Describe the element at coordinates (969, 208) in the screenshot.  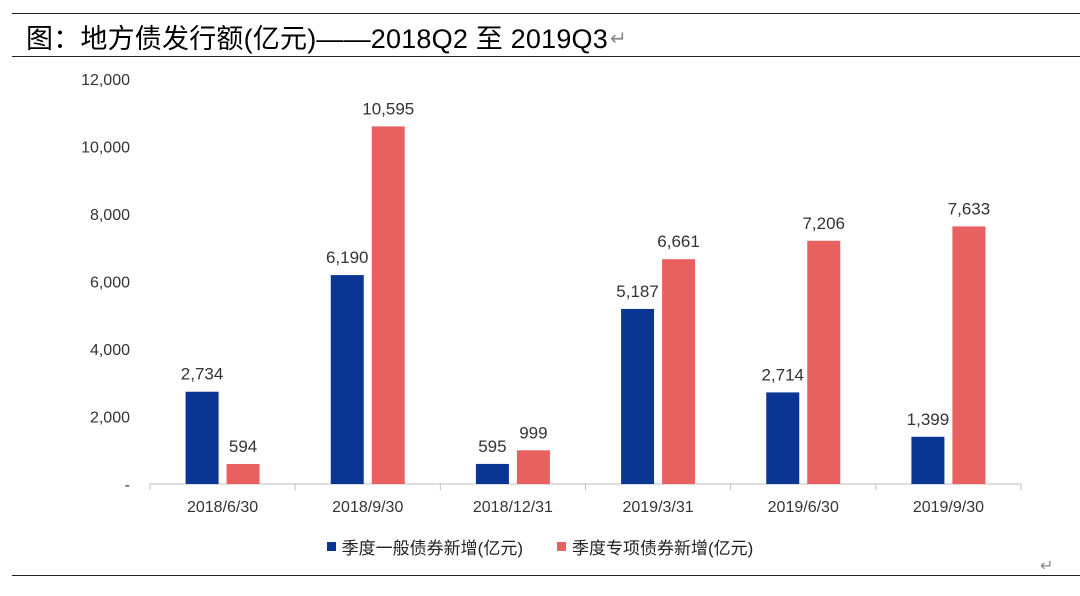
I see `data-label: 7,633` at that location.